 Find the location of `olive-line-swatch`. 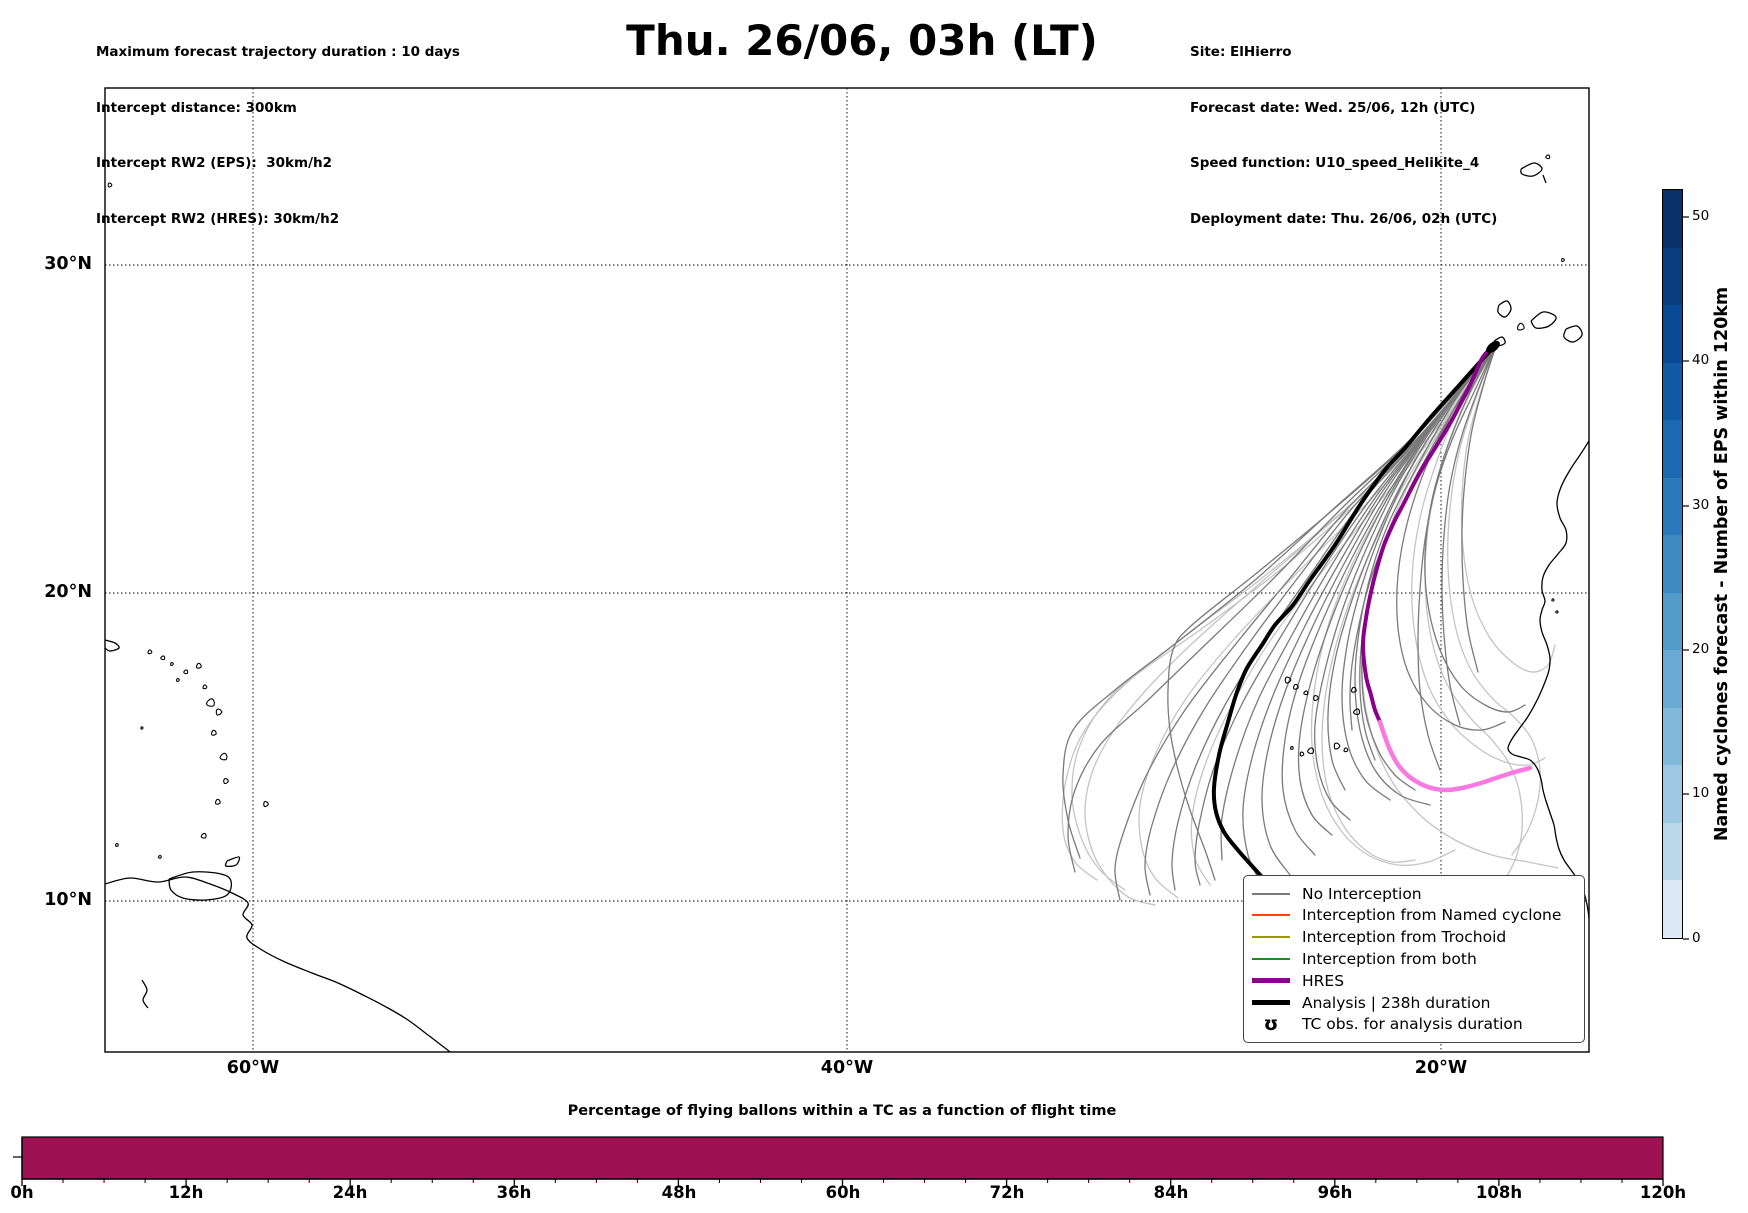

olive-line-swatch is located at coordinates (1271, 937).